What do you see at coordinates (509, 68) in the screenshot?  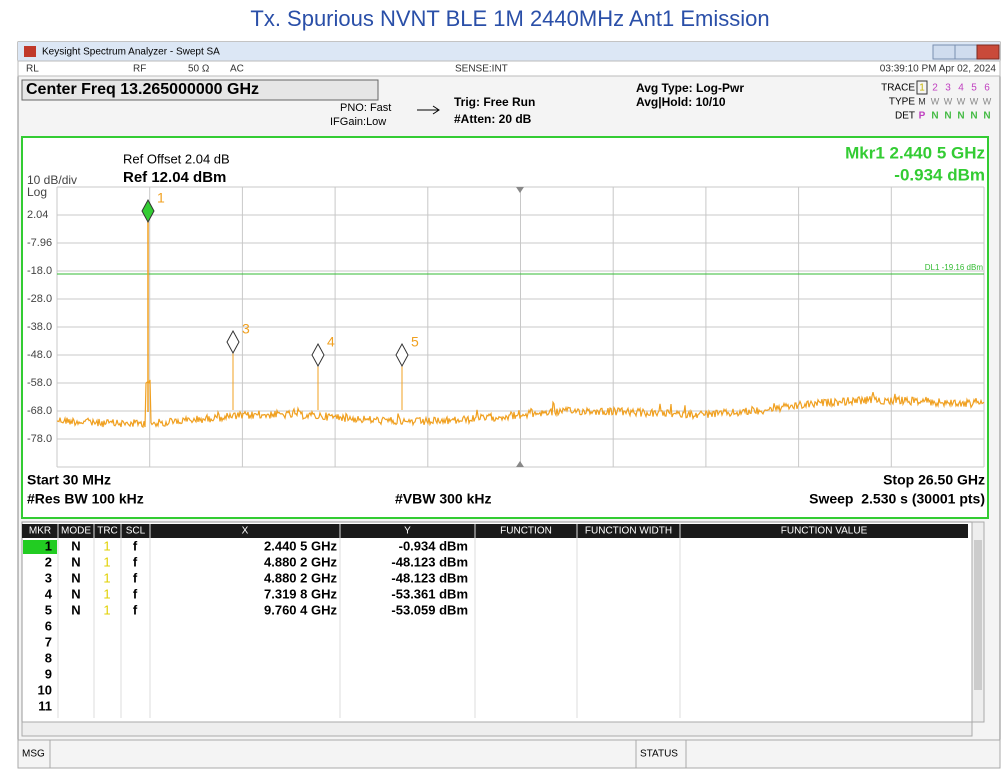 I see `status-strip` at bounding box center [509, 68].